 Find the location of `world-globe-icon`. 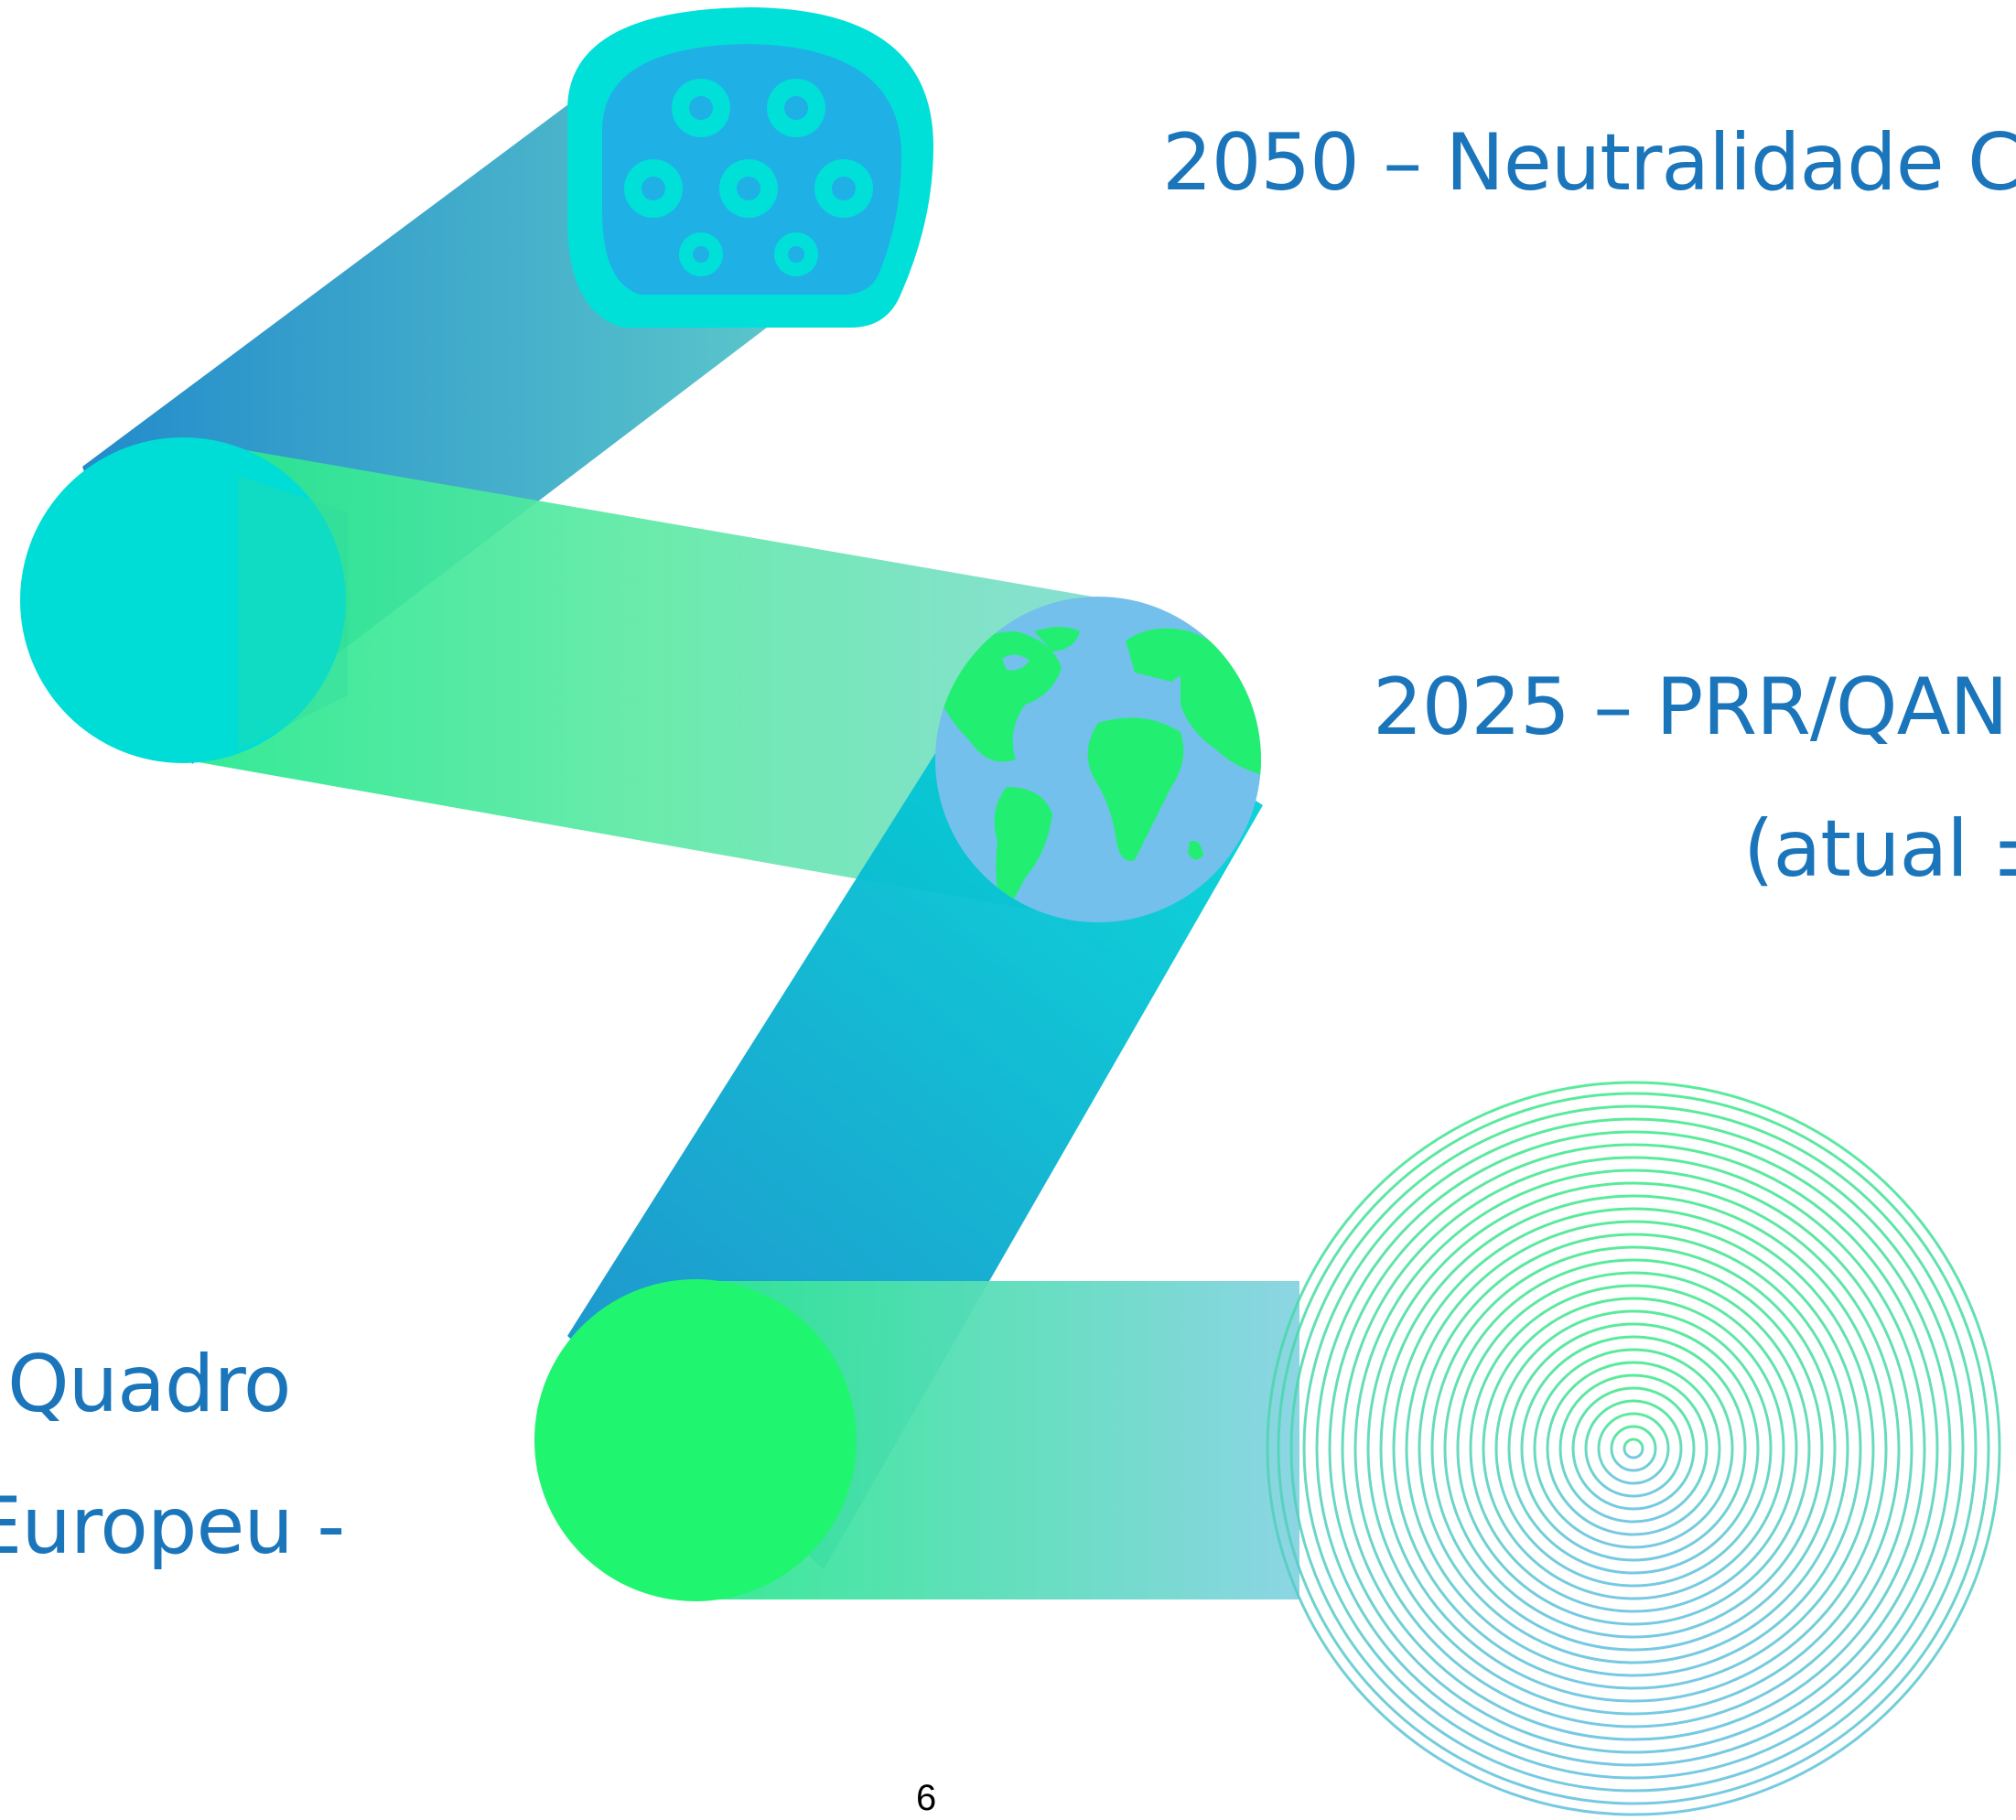

world-globe-icon is located at coordinates (1098, 759).